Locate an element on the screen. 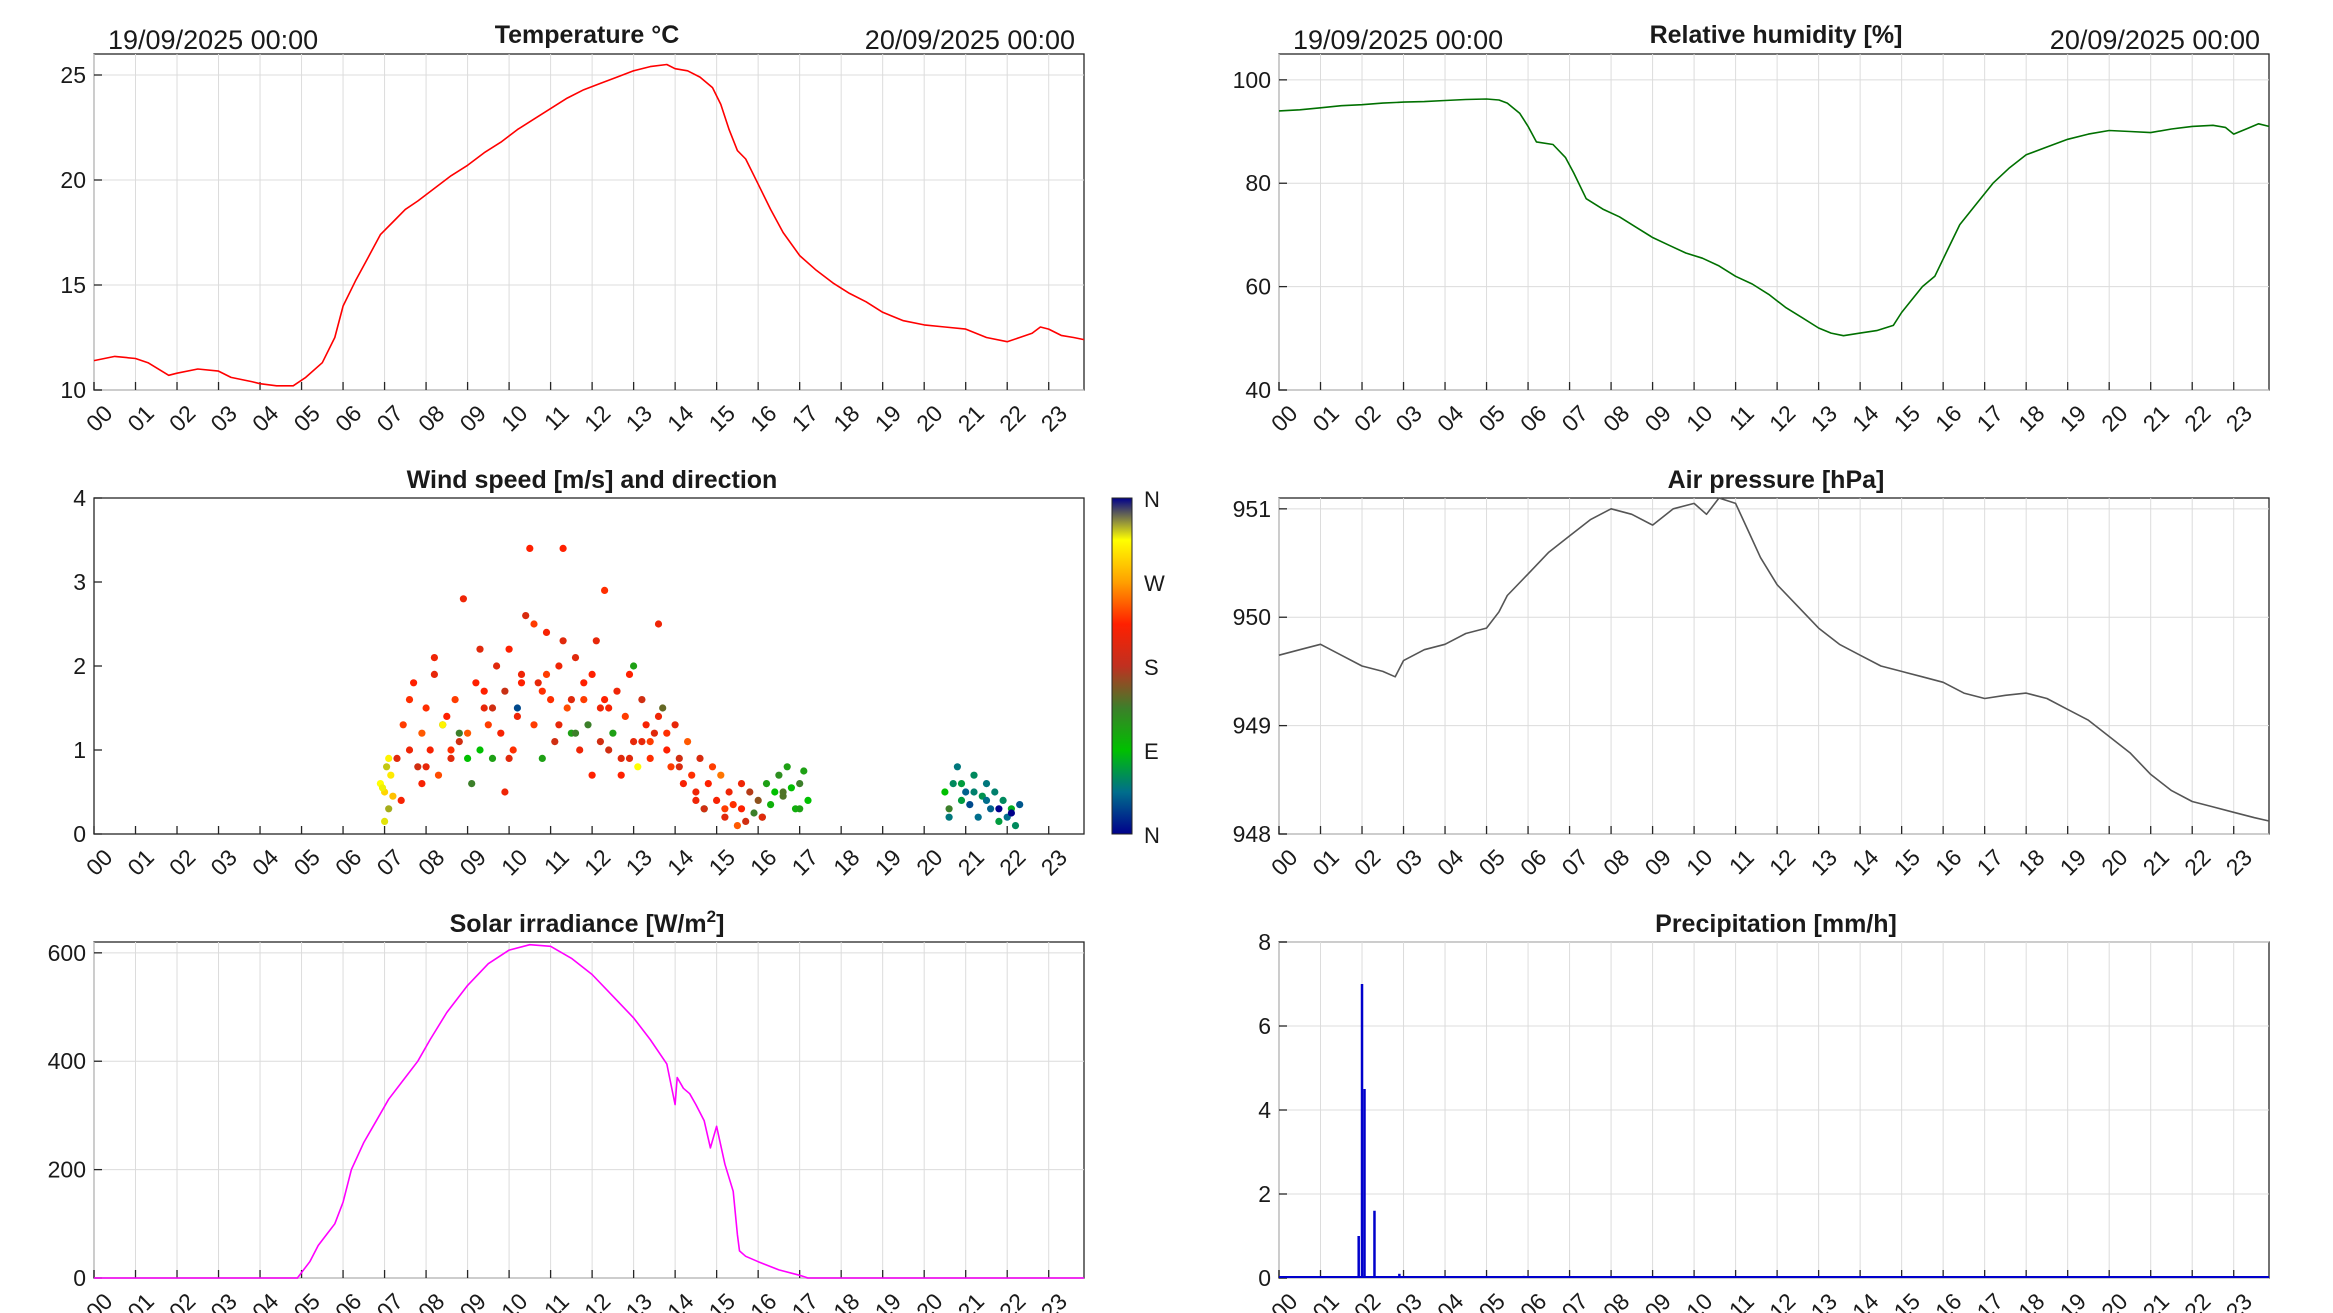  temperature-xtick-label: 04 is located at coordinates (265, 418).